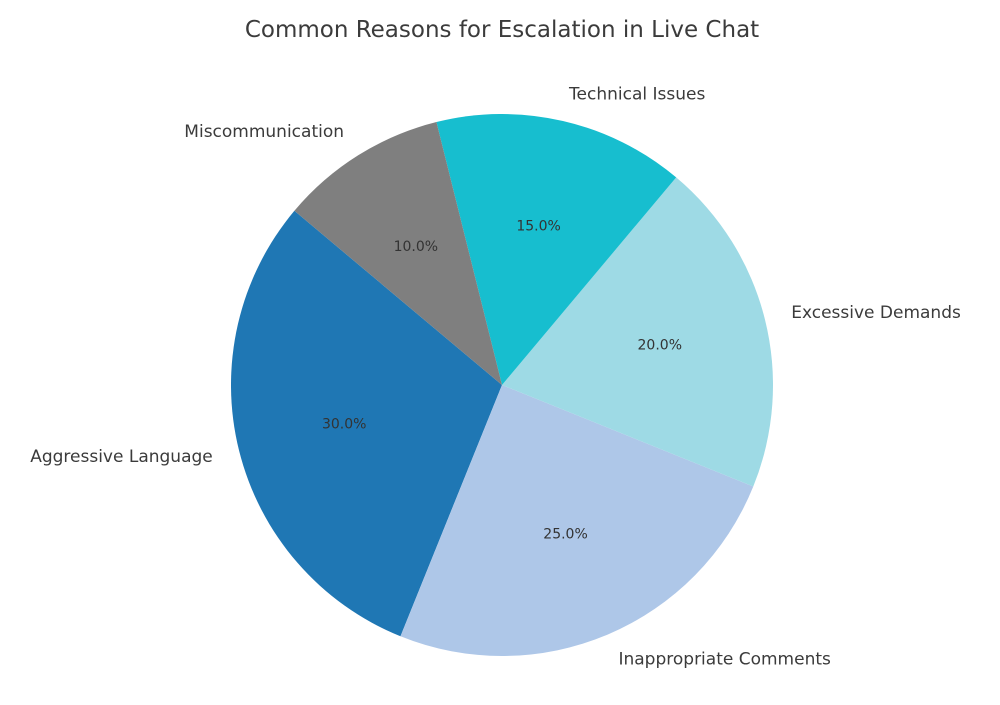 This screenshot has height=705, width=1000. What do you see at coordinates (416, 247) in the screenshot?
I see `slice-percent-miscommunication: 10.0%` at bounding box center [416, 247].